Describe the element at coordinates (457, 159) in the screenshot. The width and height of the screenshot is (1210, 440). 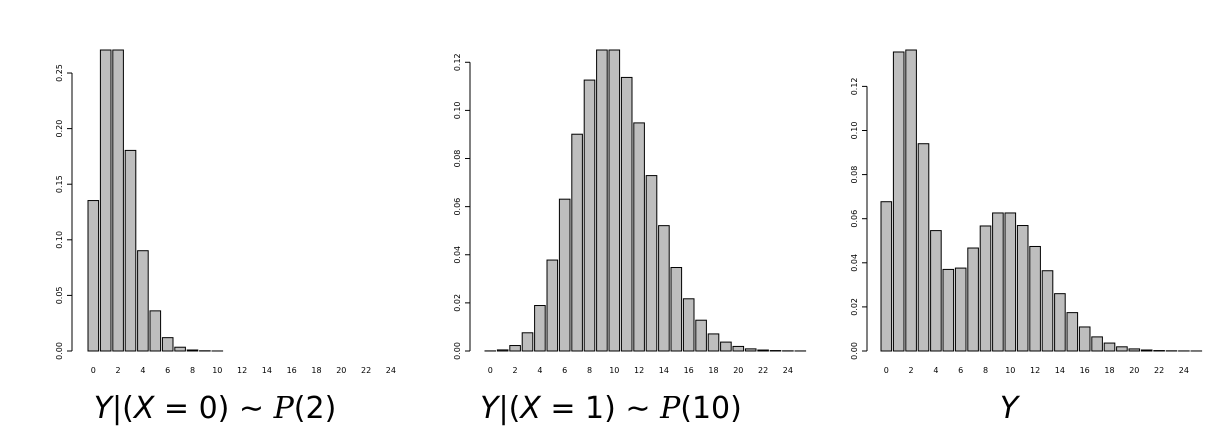
I see `y-tick-label: 0.08` at that location.